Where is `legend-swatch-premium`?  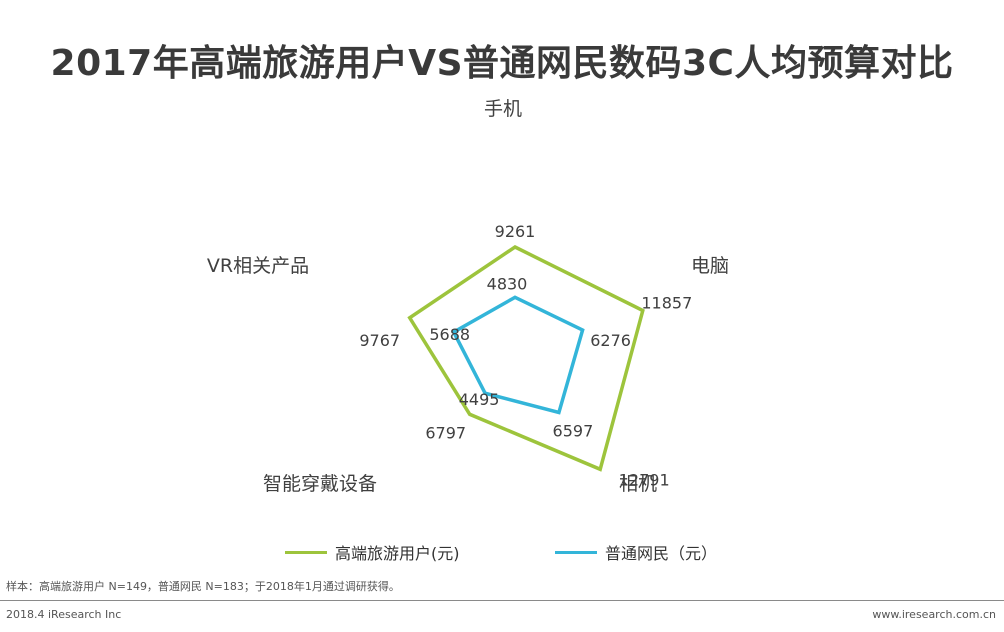
legend-swatch-premium is located at coordinates (306, 552).